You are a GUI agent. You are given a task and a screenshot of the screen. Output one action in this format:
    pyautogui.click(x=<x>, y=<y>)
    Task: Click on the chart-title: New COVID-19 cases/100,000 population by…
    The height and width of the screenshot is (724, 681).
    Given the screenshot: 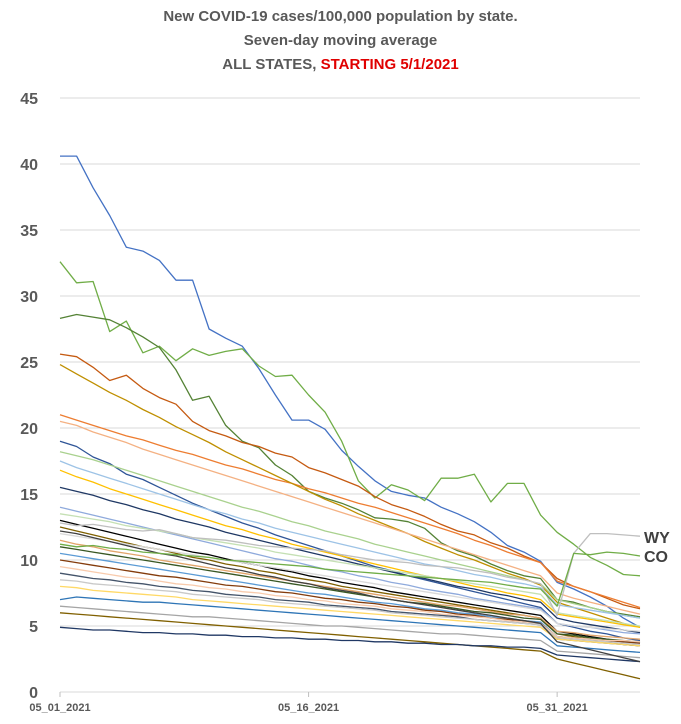 What is the action you would take?
    pyautogui.click(x=340, y=16)
    